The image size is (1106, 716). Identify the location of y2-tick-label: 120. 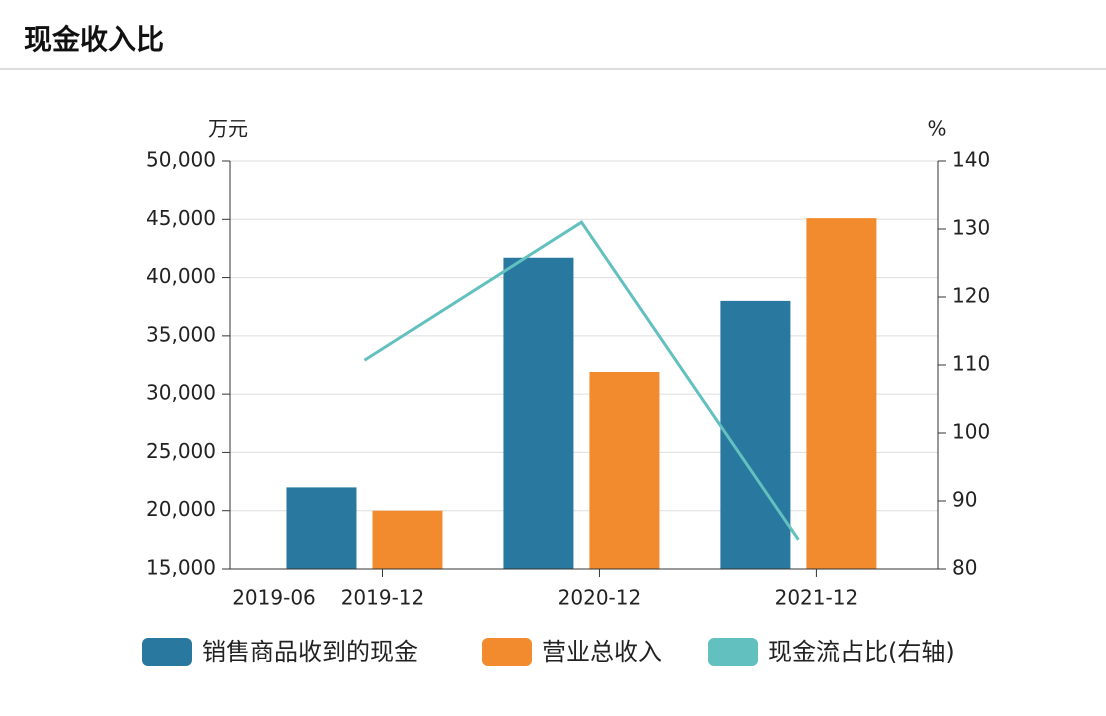
(971, 296).